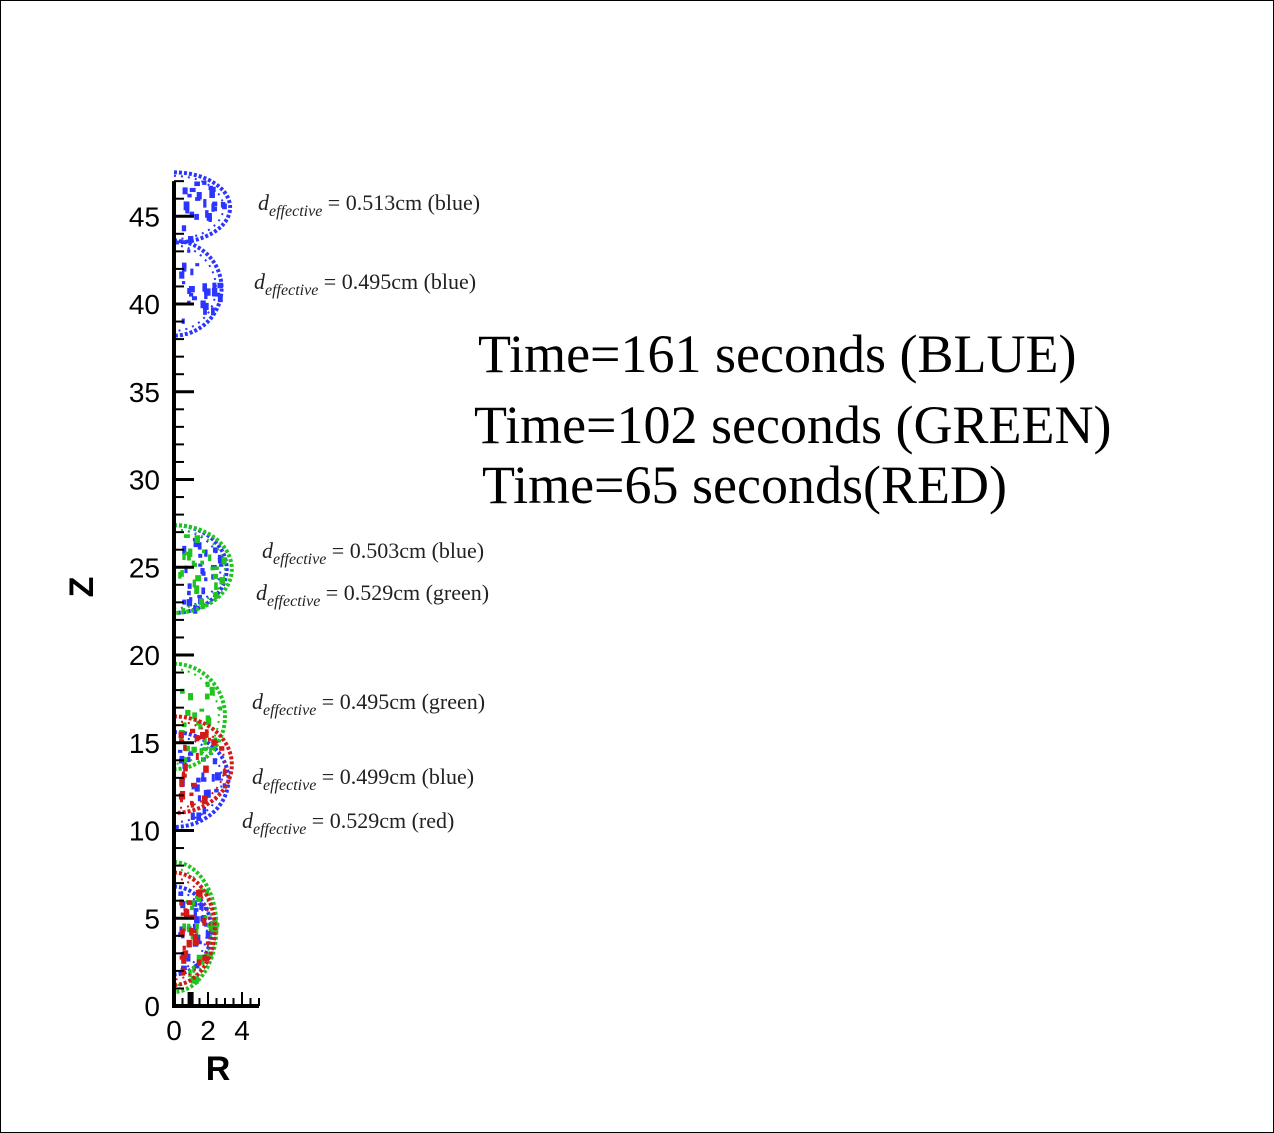 This screenshot has width=1274, height=1133. I want to click on z-tick-label: 15, so click(144, 743).